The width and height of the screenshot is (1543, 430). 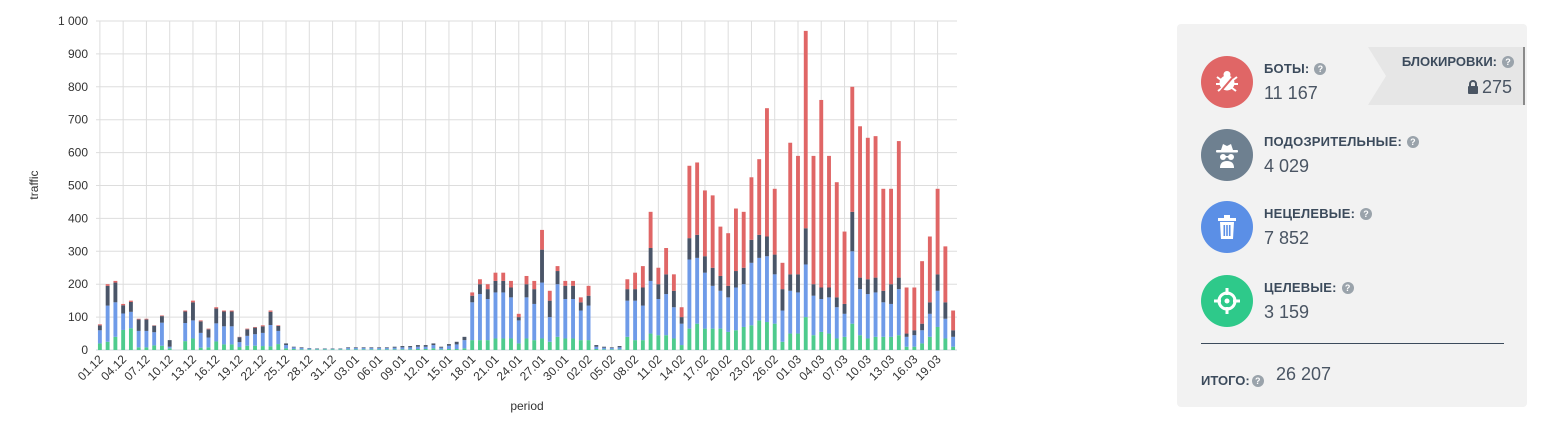 I want to click on question-icon: ?, so click(x=1257, y=381).